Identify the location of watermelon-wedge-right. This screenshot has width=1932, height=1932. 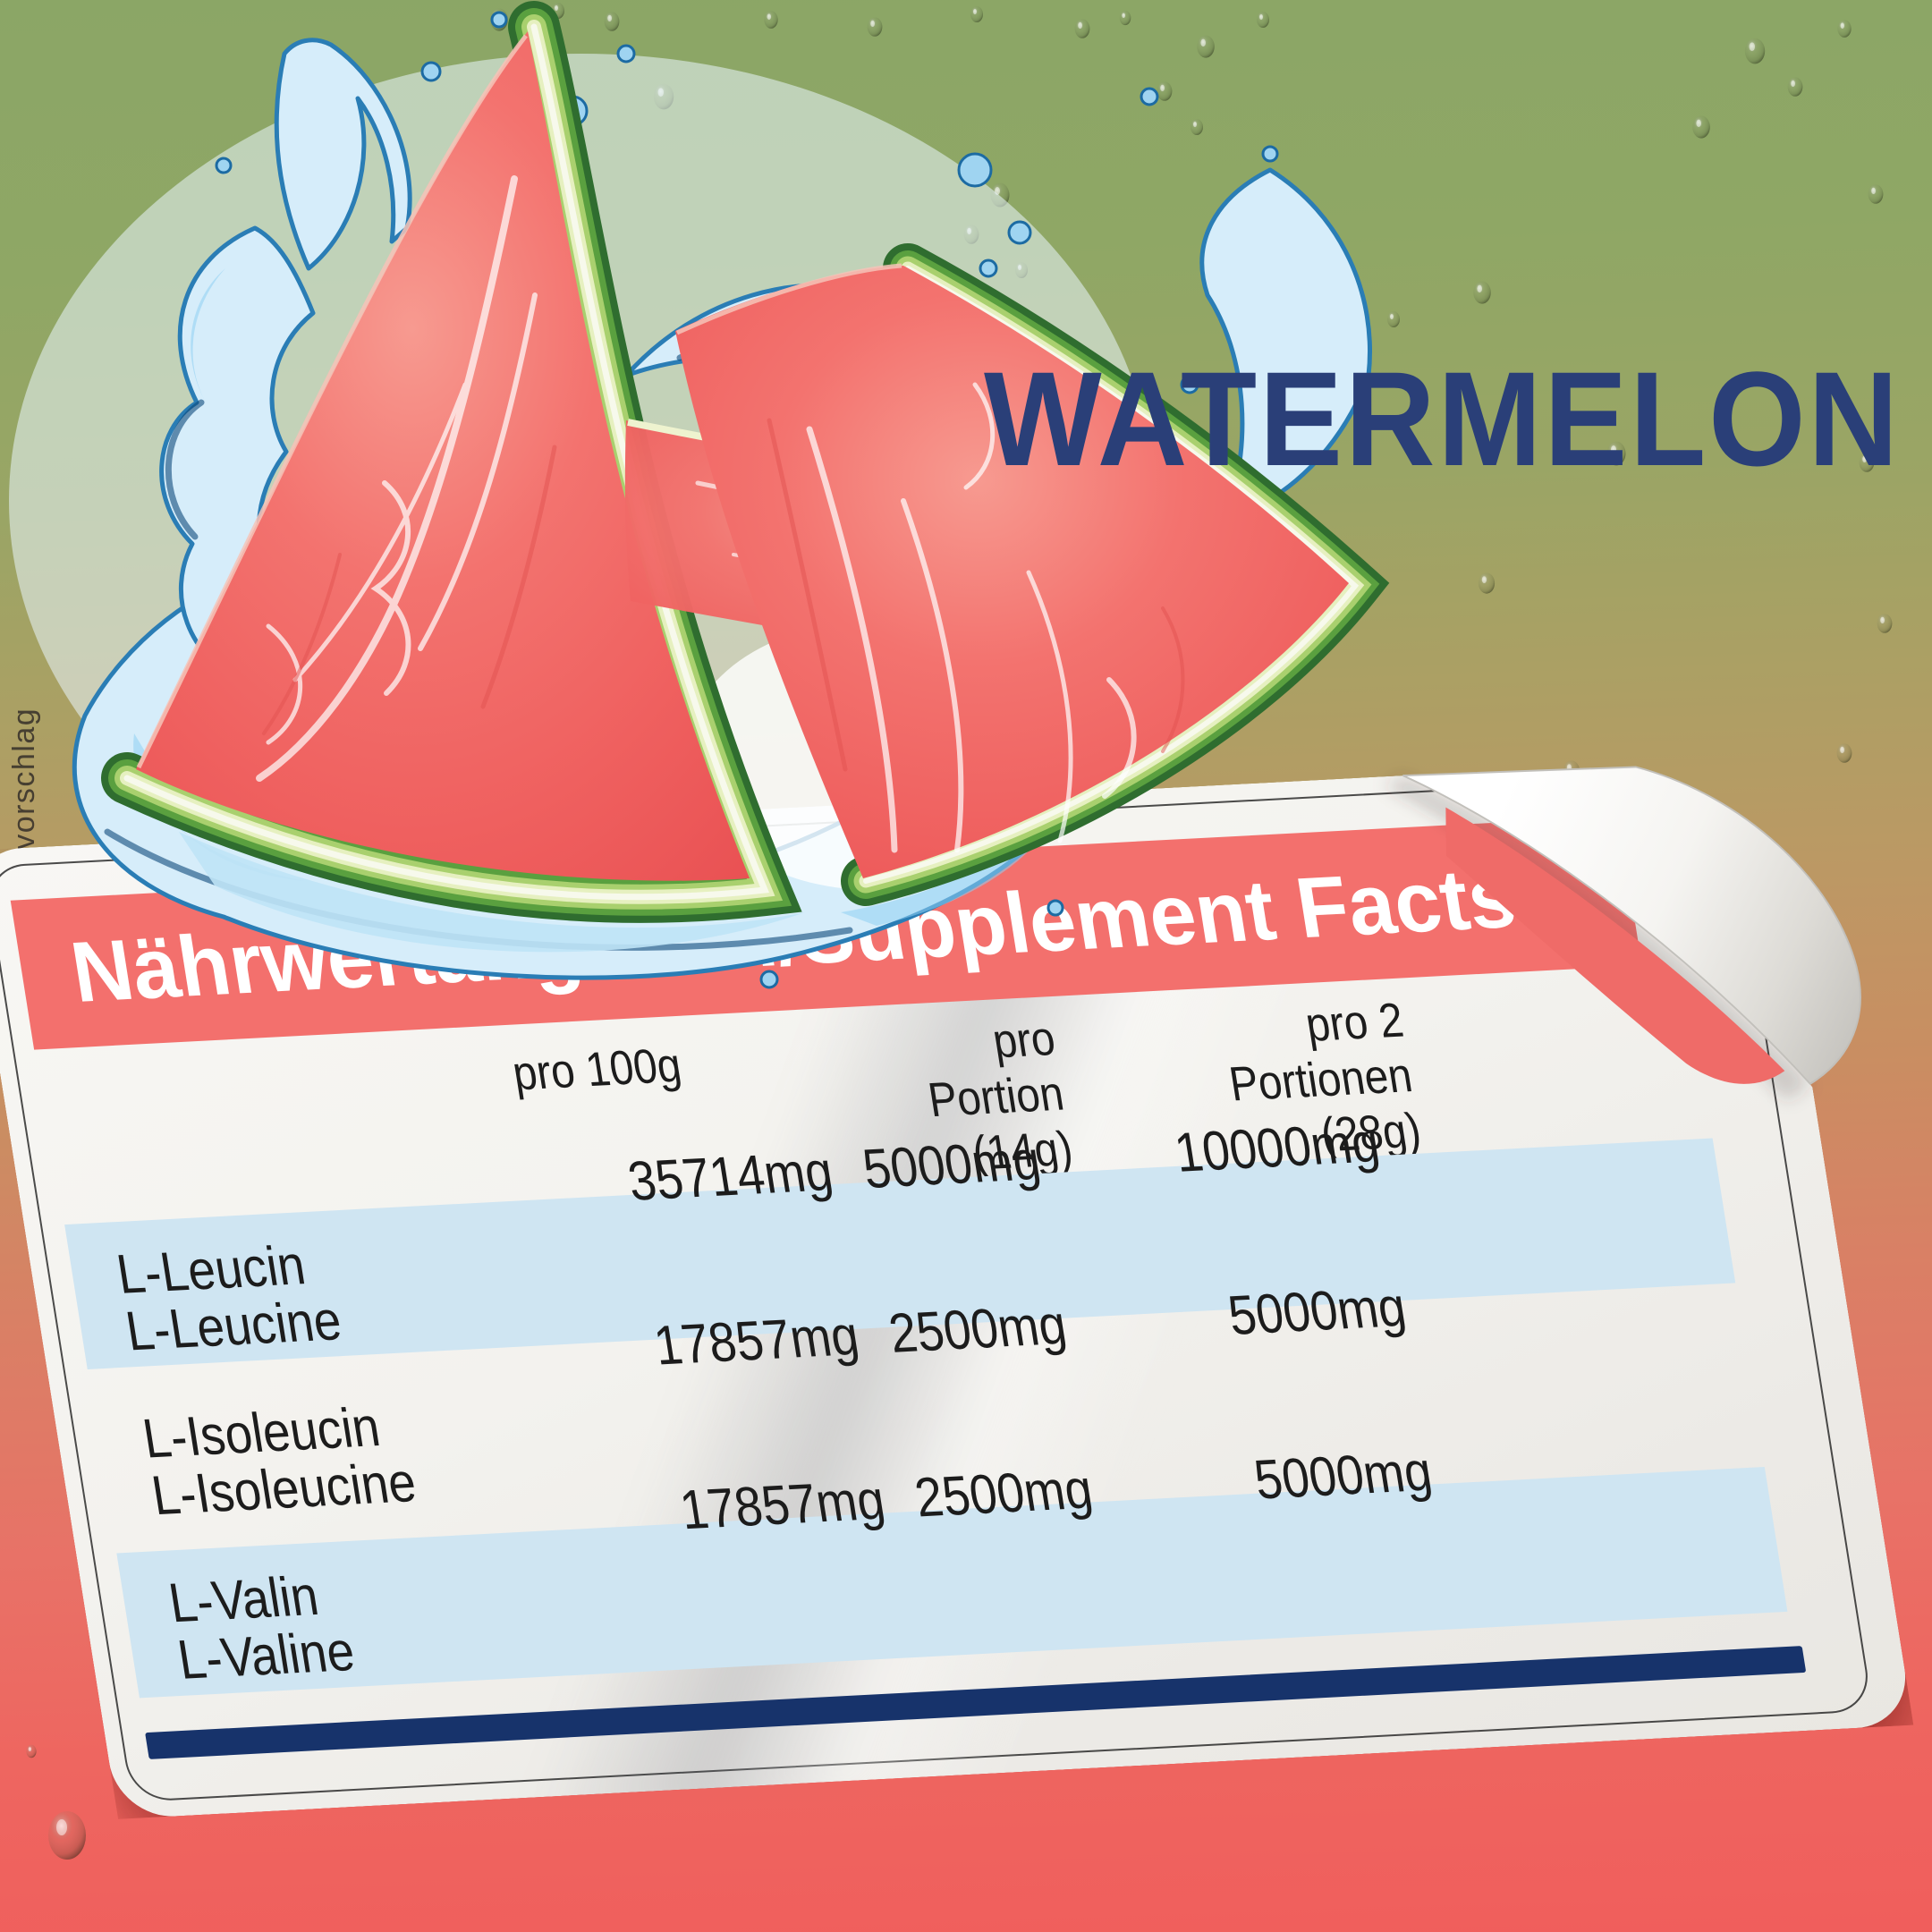
(1032, 574).